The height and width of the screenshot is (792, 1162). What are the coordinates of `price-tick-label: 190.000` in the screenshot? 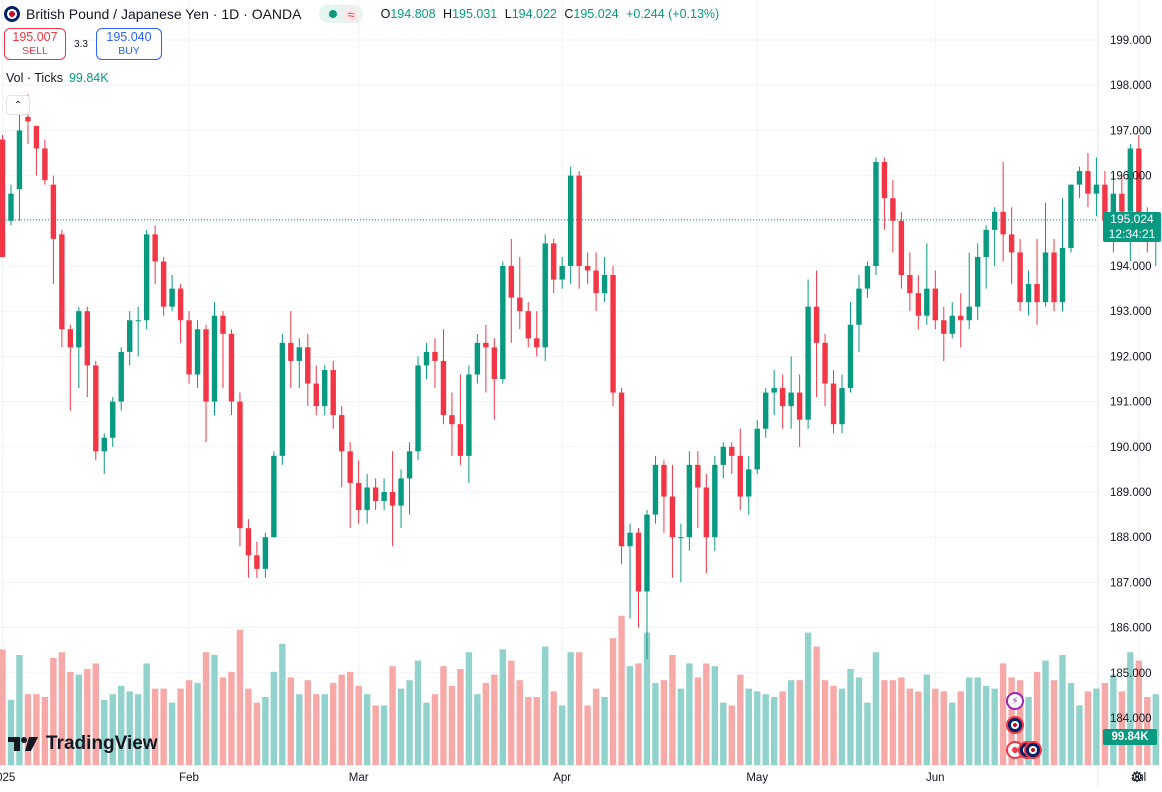 It's located at (1131, 448).